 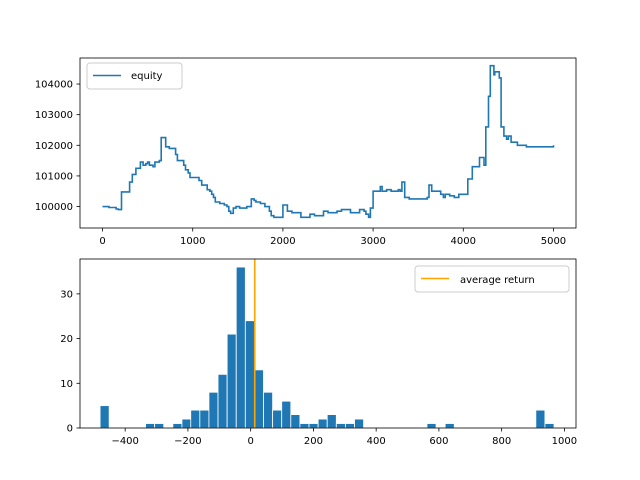 I want to click on histogram-x-tick-label: 0, so click(x=250, y=441).